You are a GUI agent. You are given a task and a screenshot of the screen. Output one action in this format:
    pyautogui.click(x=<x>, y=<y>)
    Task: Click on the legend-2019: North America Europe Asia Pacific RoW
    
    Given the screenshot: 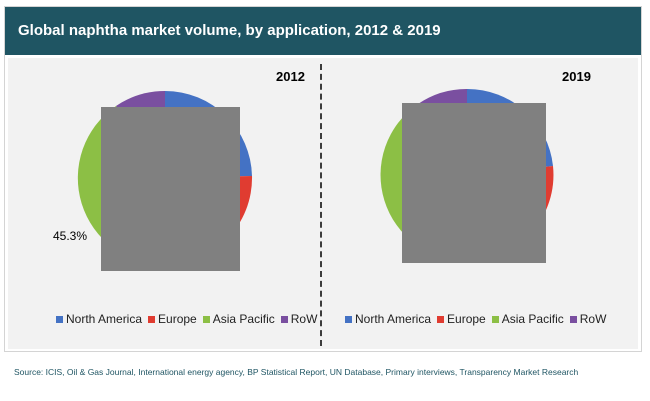 What is the action you would take?
    pyautogui.click(x=478, y=319)
    